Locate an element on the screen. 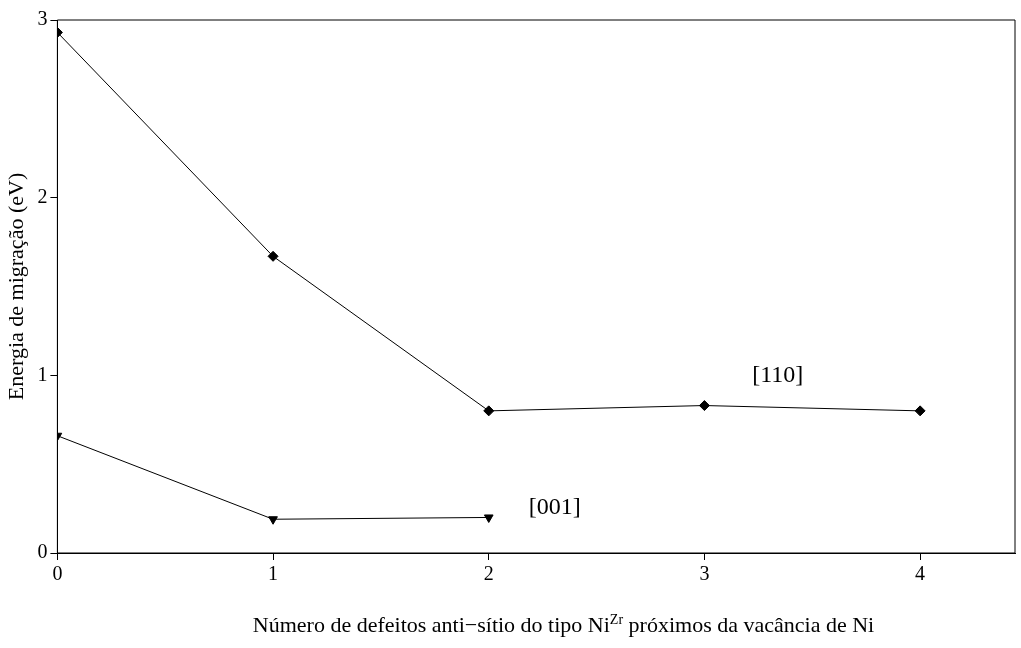  x-tick-label: 0 is located at coordinates (57, 573).